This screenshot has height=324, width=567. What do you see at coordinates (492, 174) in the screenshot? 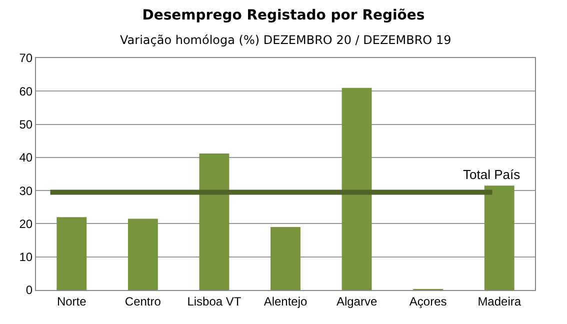
I see `ref-line-label: Total País` at bounding box center [492, 174].